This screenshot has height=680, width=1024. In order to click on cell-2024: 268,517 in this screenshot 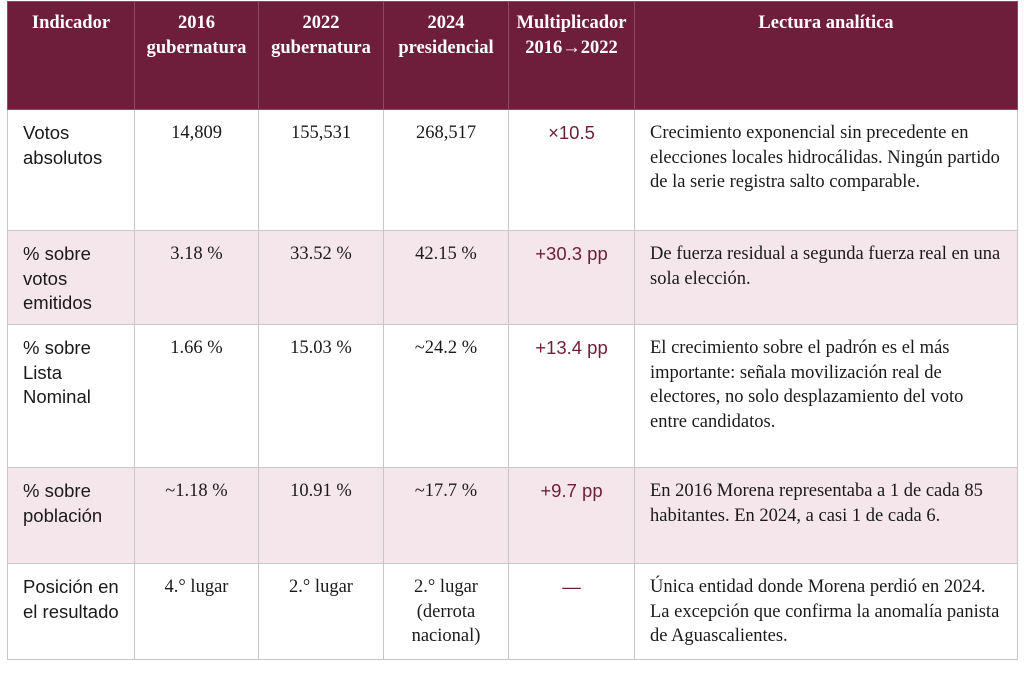, I will do `click(446, 170)`.